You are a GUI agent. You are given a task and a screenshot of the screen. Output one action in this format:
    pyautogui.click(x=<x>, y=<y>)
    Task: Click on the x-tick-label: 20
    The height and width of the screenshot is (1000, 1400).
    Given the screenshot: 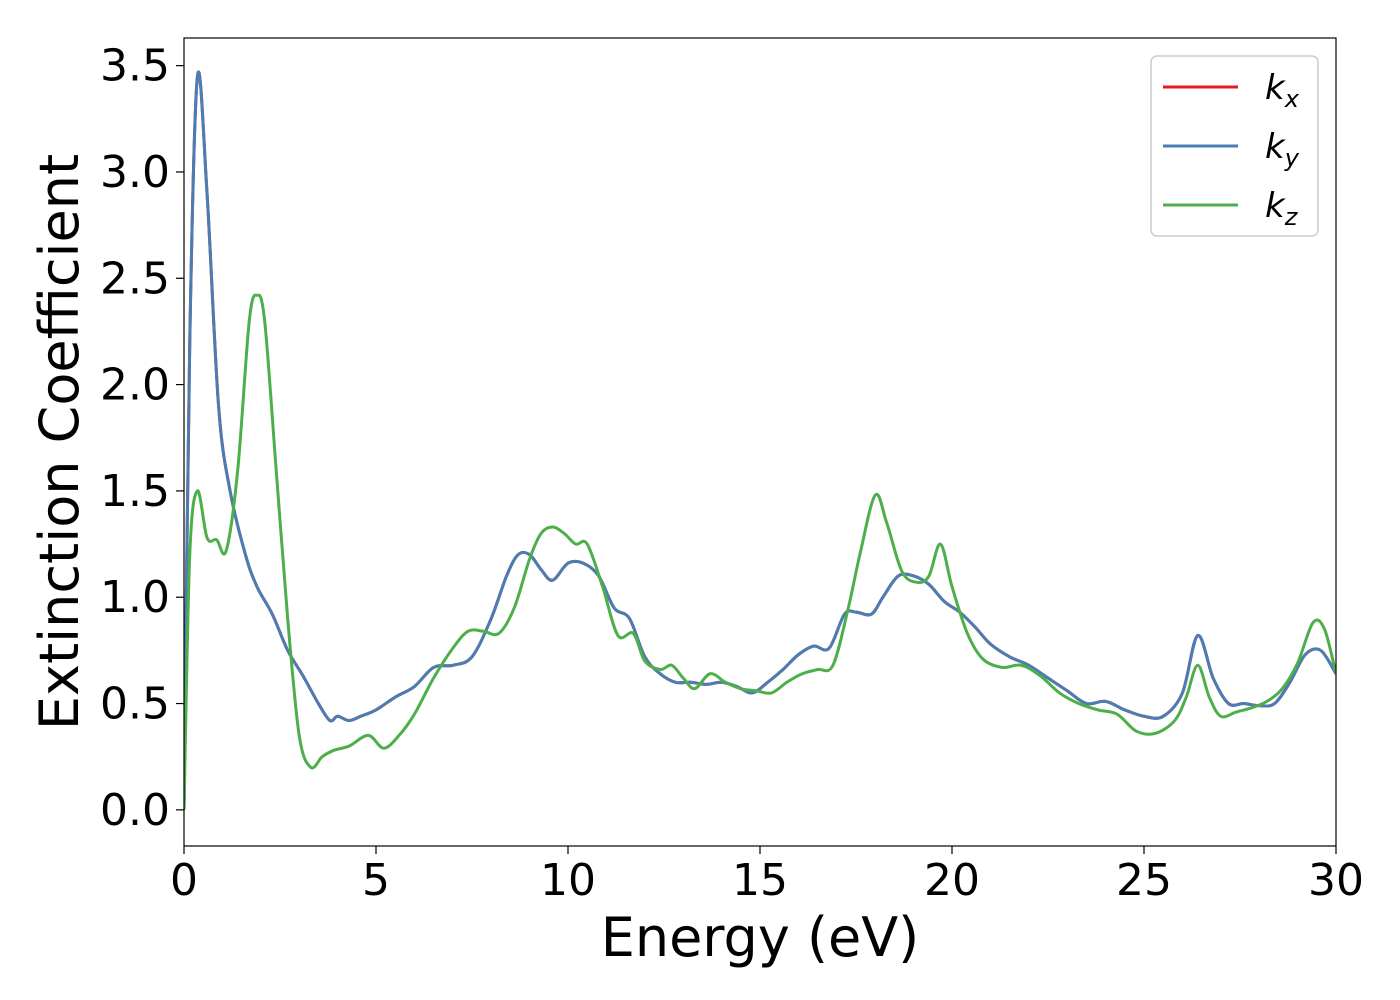 What is the action you would take?
    pyautogui.click(x=952, y=880)
    